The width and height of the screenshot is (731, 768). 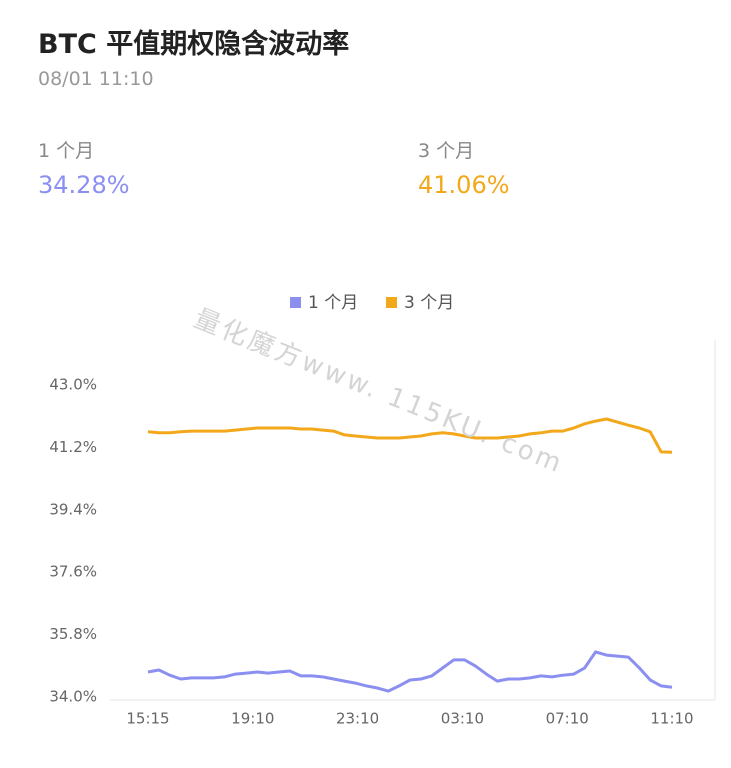 What do you see at coordinates (73, 572) in the screenshot?
I see `y-tick-label: 37.6%` at bounding box center [73, 572].